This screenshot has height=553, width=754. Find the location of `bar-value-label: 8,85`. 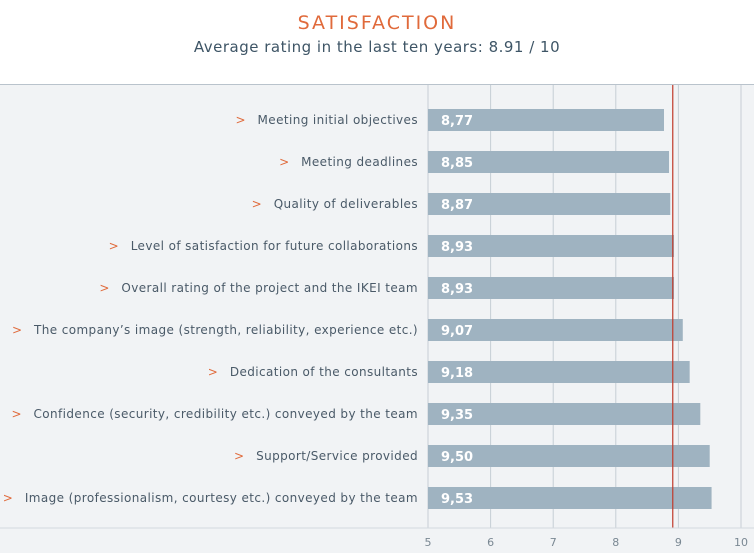

bar-value-label: 8,85 is located at coordinates (457, 163).